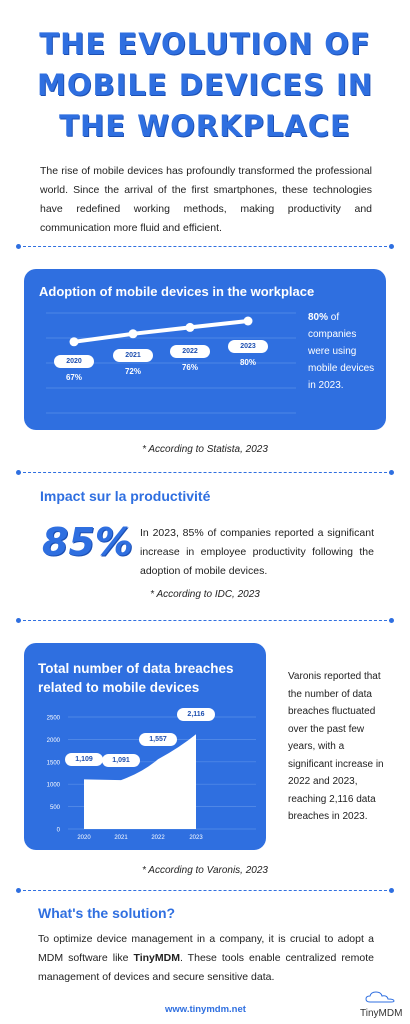  What do you see at coordinates (55, 808) in the screenshot?
I see `breaches-y-tick: 500` at bounding box center [55, 808].